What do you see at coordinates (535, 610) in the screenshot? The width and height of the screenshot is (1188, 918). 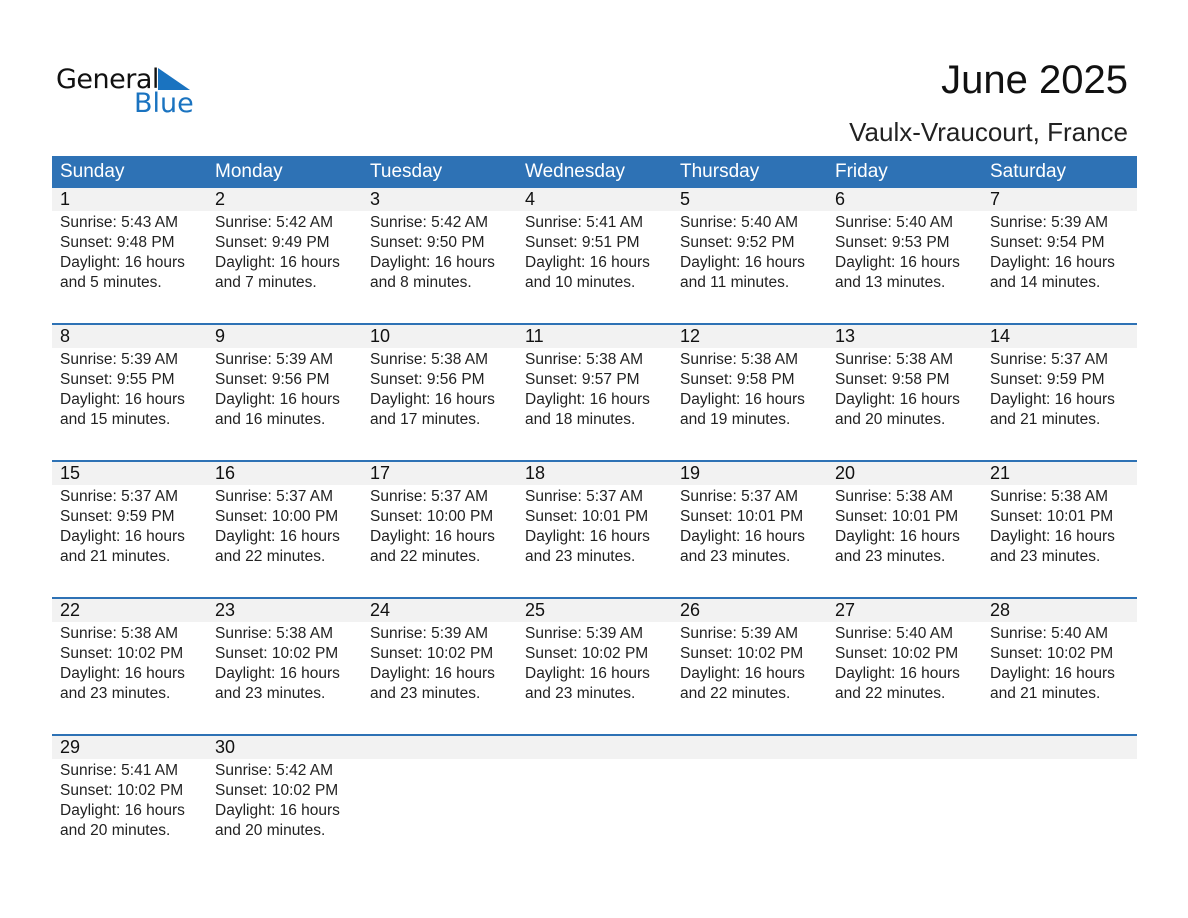 I see `day-number: 25` at bounding box center [535, 610].